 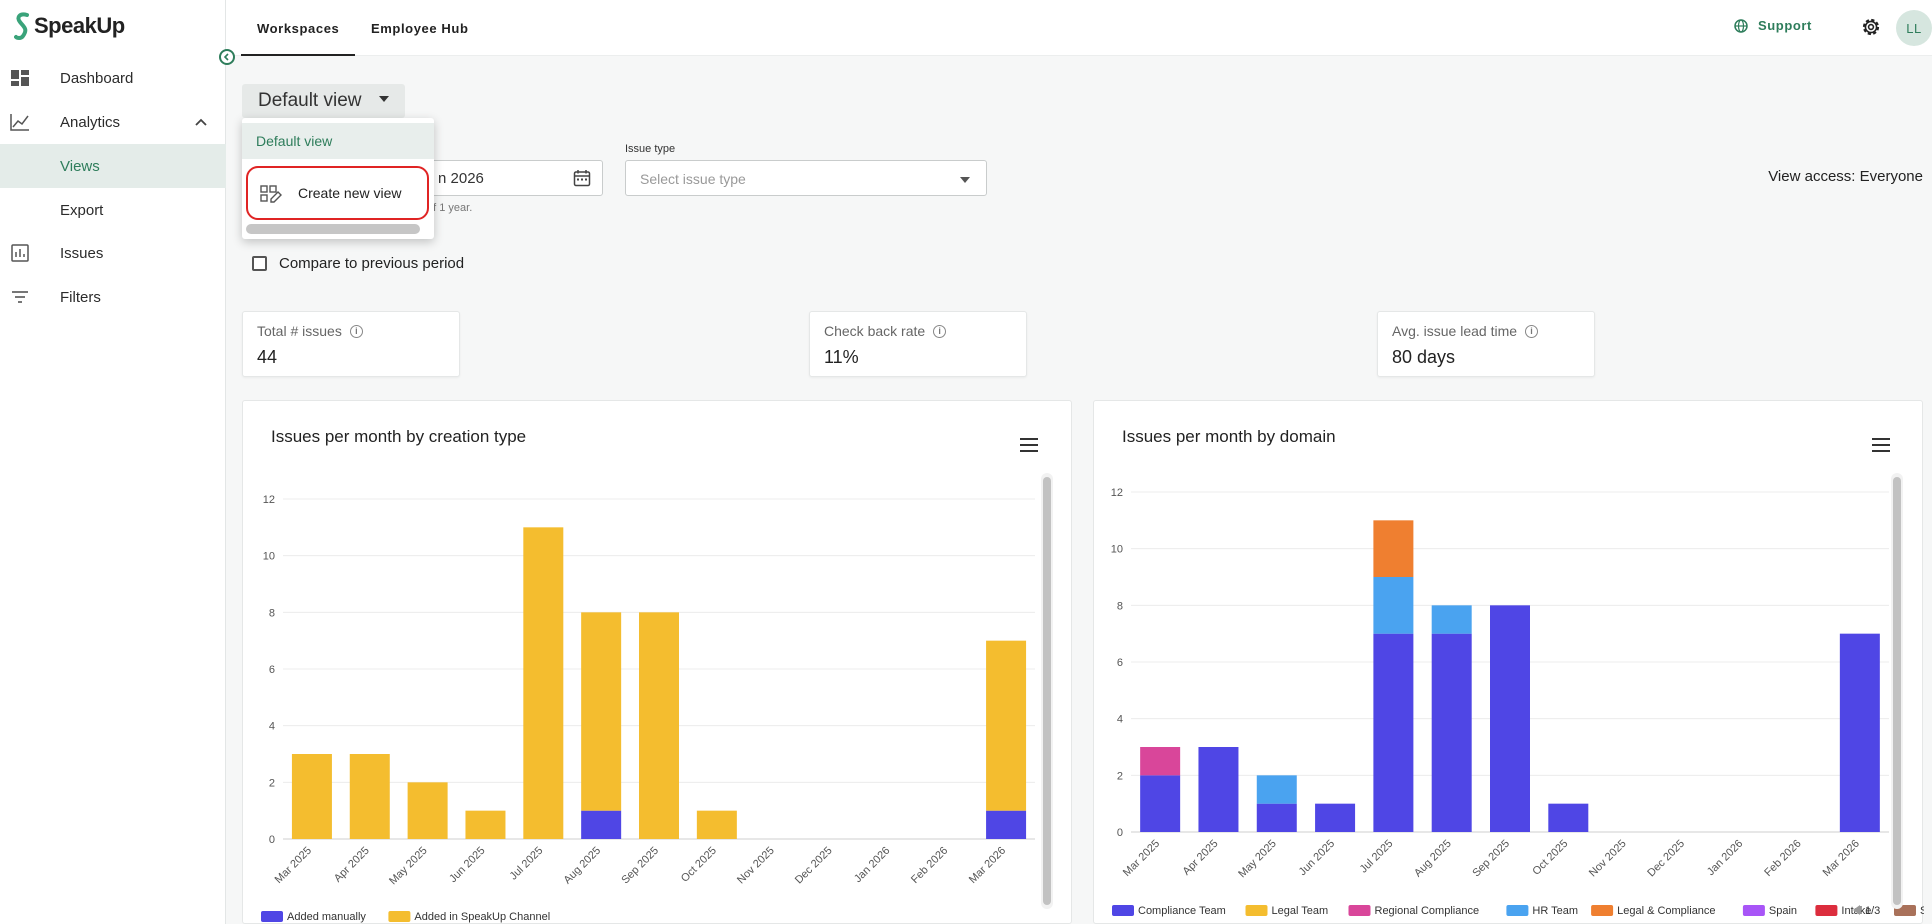 I want to click on sidebar-item-filters: Filters, so click(x=113, y=297).